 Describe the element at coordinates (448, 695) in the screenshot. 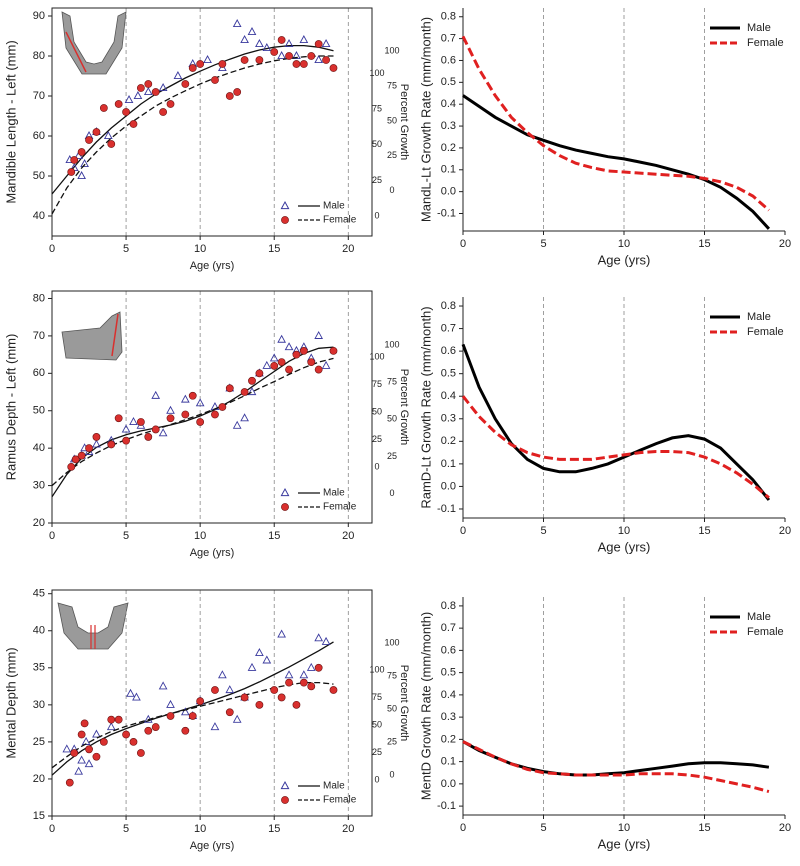

I see `y-tick-label: 0.4` at that location.